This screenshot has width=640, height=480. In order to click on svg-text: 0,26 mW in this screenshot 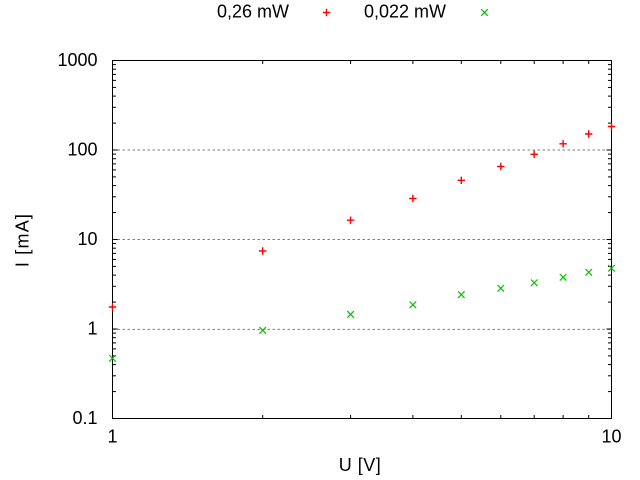, I will do `click(253, 12)`.